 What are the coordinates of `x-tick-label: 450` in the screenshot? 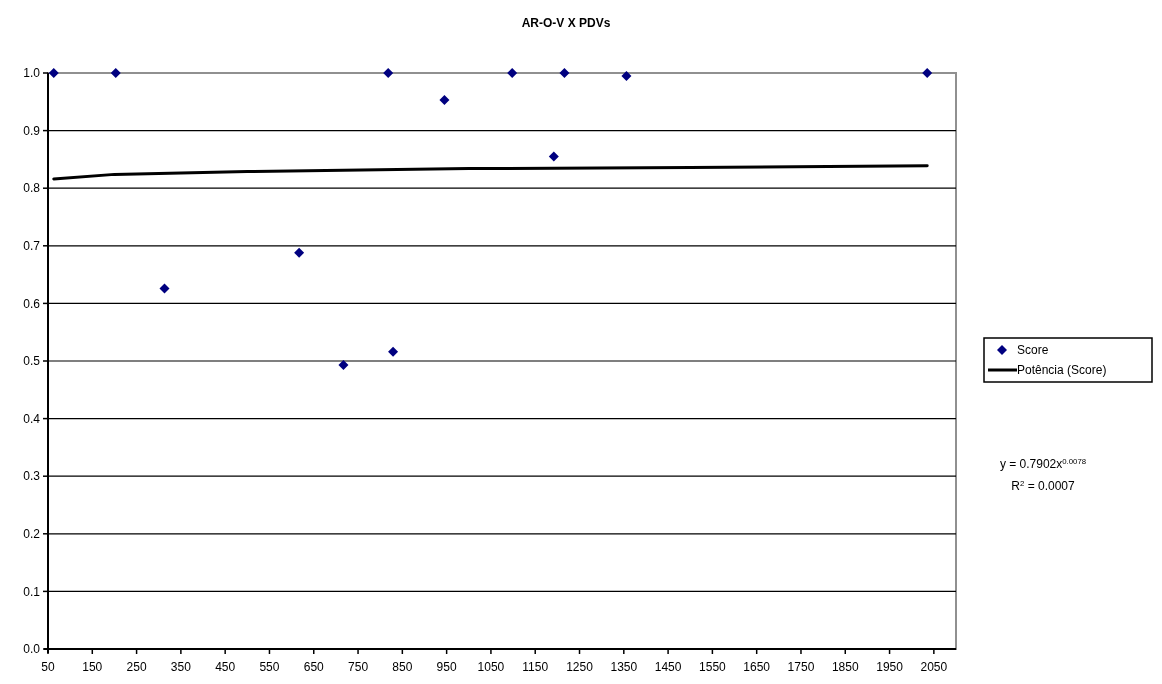 It's located at (225, 667).